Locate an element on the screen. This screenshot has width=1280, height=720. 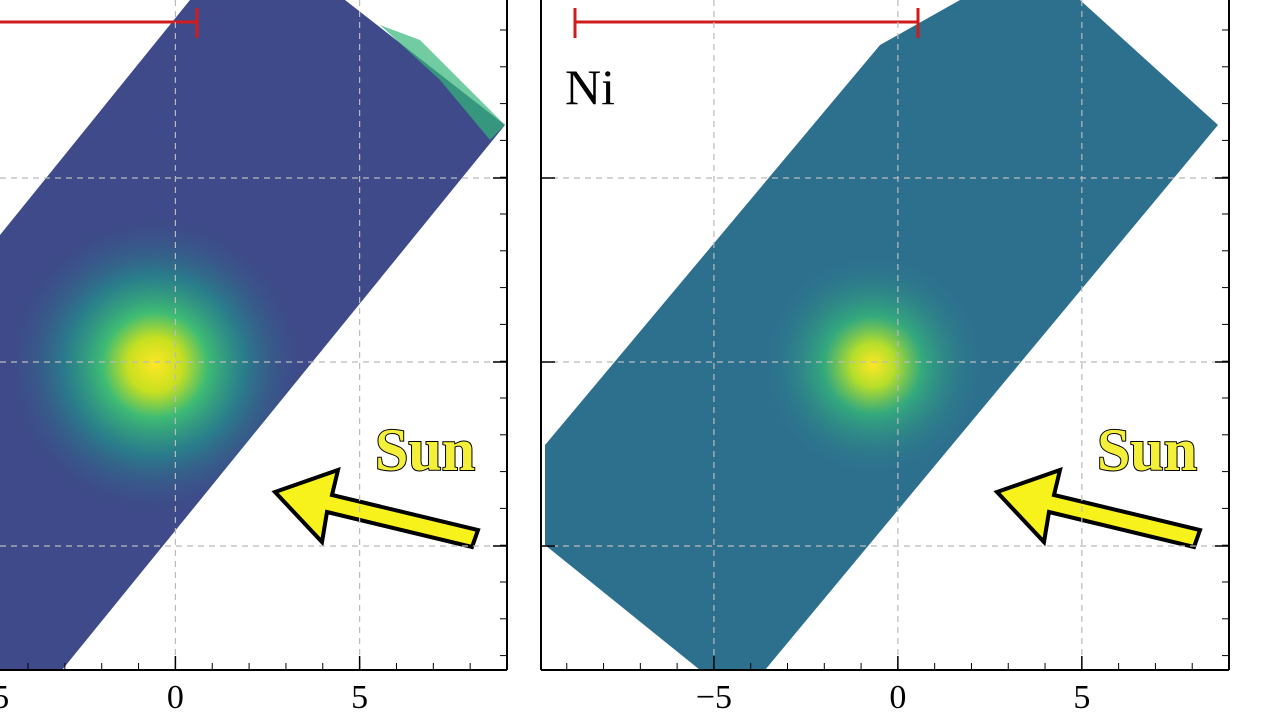
arrows is located at coordinates (737, 508).